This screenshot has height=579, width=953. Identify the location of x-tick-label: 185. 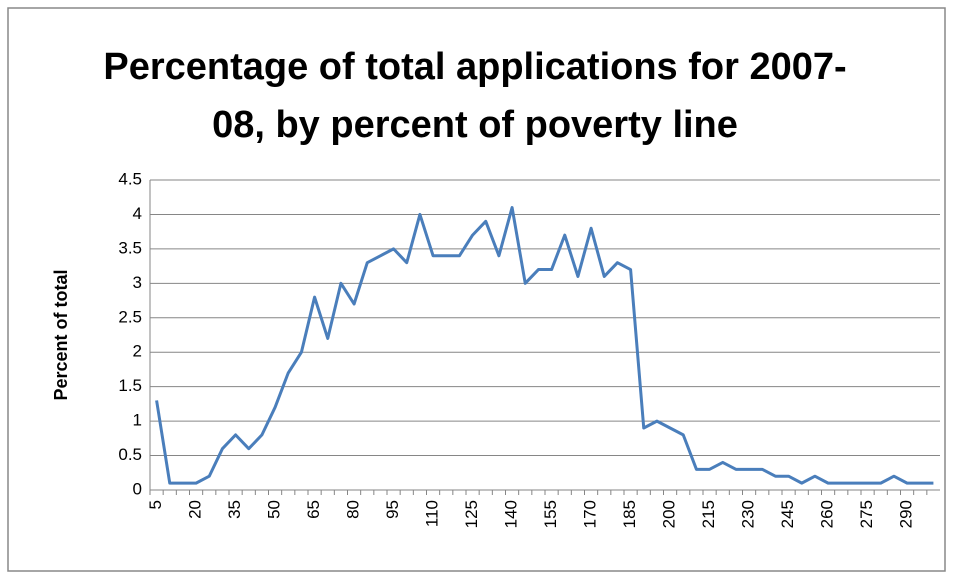
(629, 514).